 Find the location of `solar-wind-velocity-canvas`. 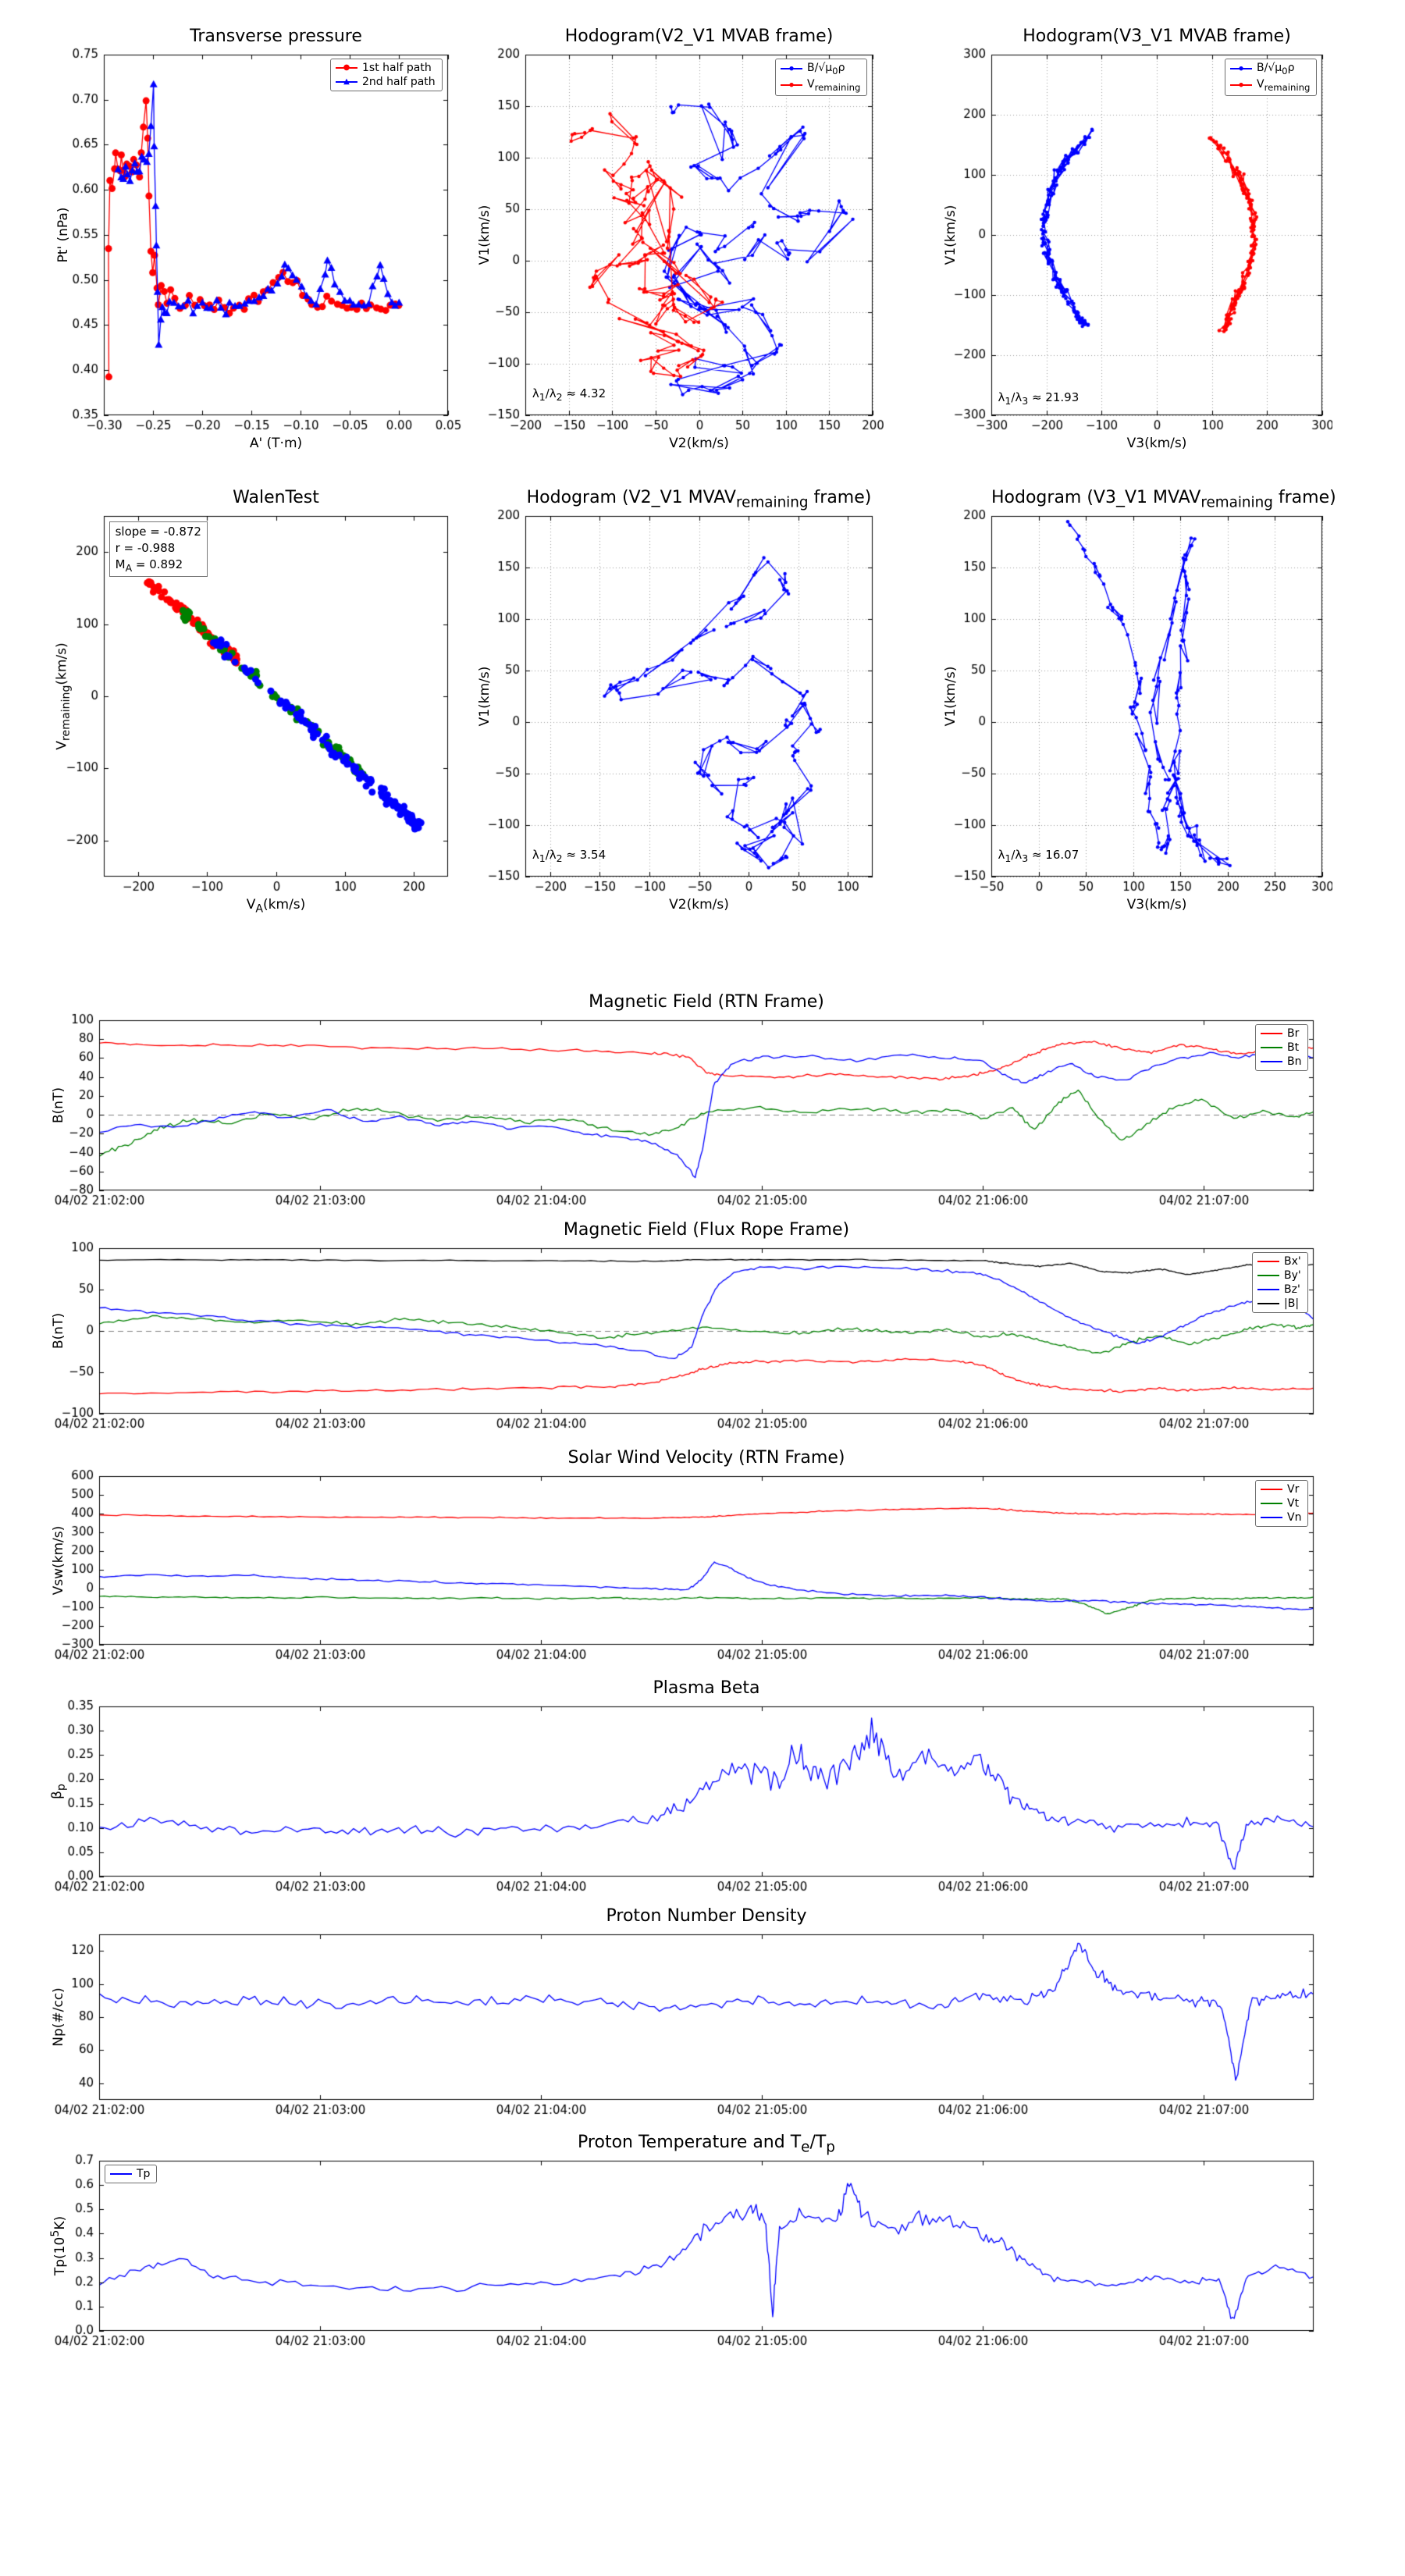

solar-wind-velocity-canvas is located at coordinates (698, 1555).